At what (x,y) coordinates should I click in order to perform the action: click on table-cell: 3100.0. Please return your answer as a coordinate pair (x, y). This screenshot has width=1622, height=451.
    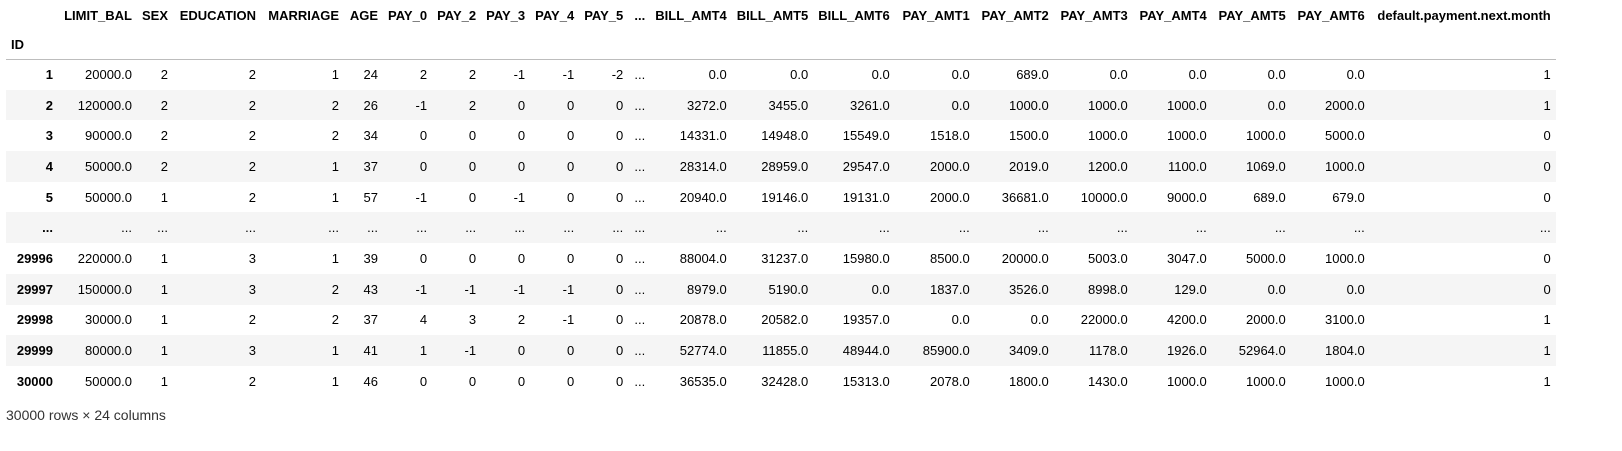
    Looking at the image, I should click on (1344, 320).